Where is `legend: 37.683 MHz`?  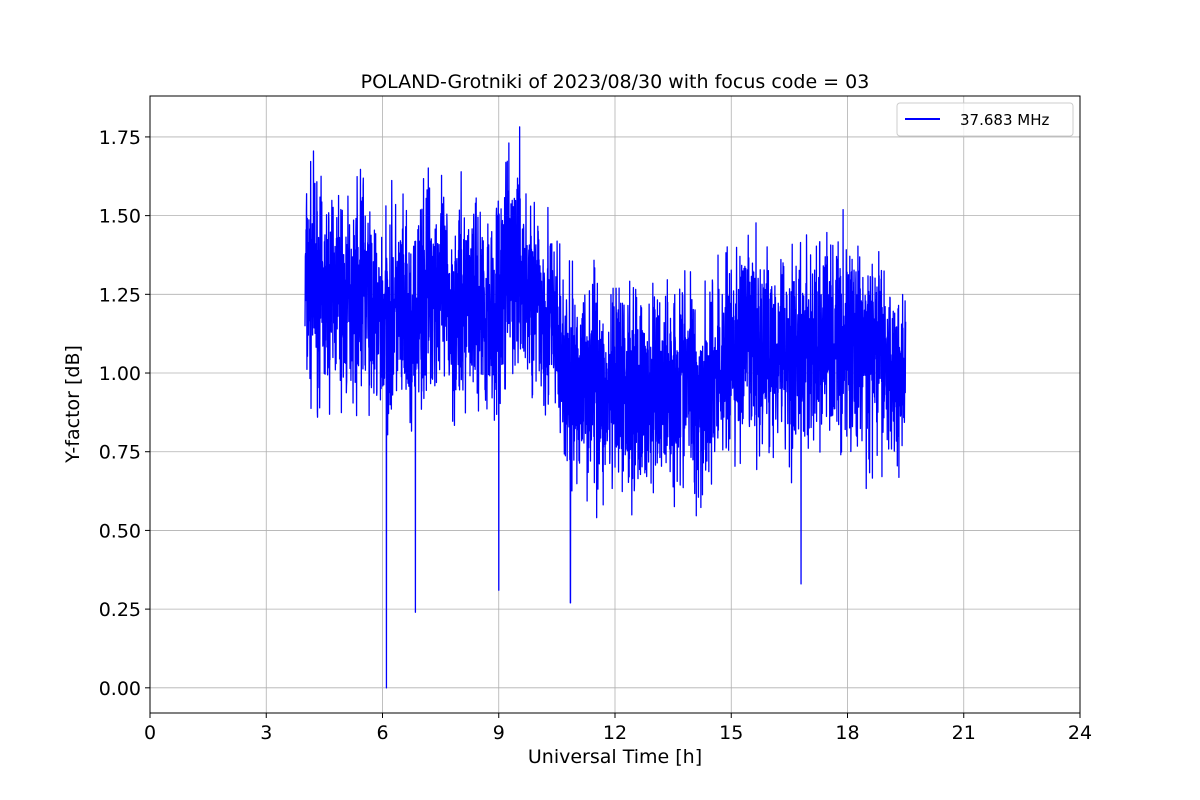 legend: 37.683 MHz is located at coordinates (985, 119).